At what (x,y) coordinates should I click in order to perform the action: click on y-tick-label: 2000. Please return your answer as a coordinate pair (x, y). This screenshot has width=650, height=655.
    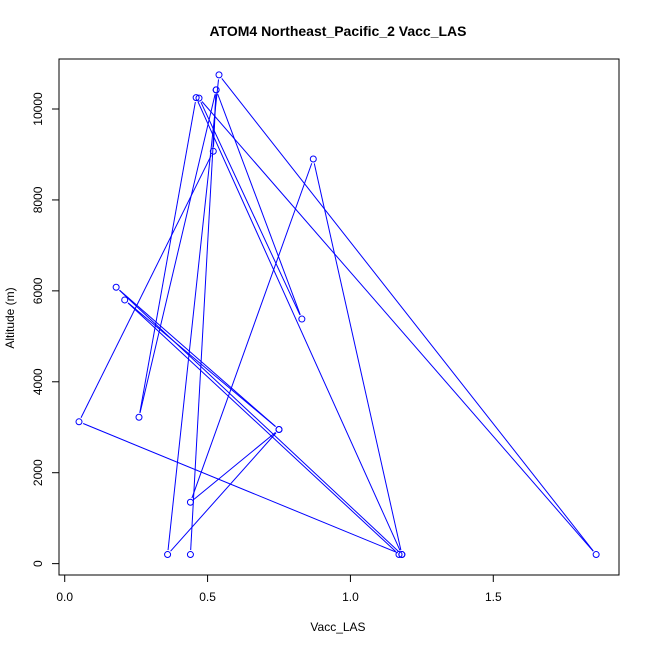
    Looking at the image, I should click on (38, 472).